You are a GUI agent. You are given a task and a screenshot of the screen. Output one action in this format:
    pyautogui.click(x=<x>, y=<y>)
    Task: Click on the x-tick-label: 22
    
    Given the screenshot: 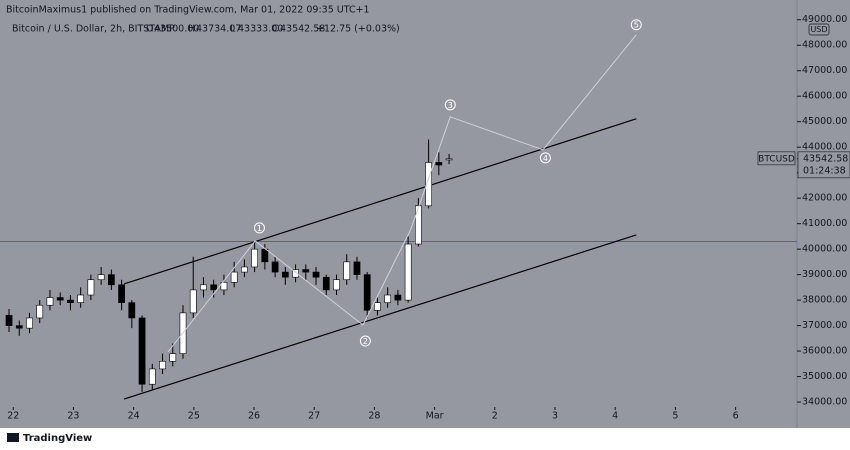 What is the action you would take?
    pyautogui.click(x=13, y=416)
    